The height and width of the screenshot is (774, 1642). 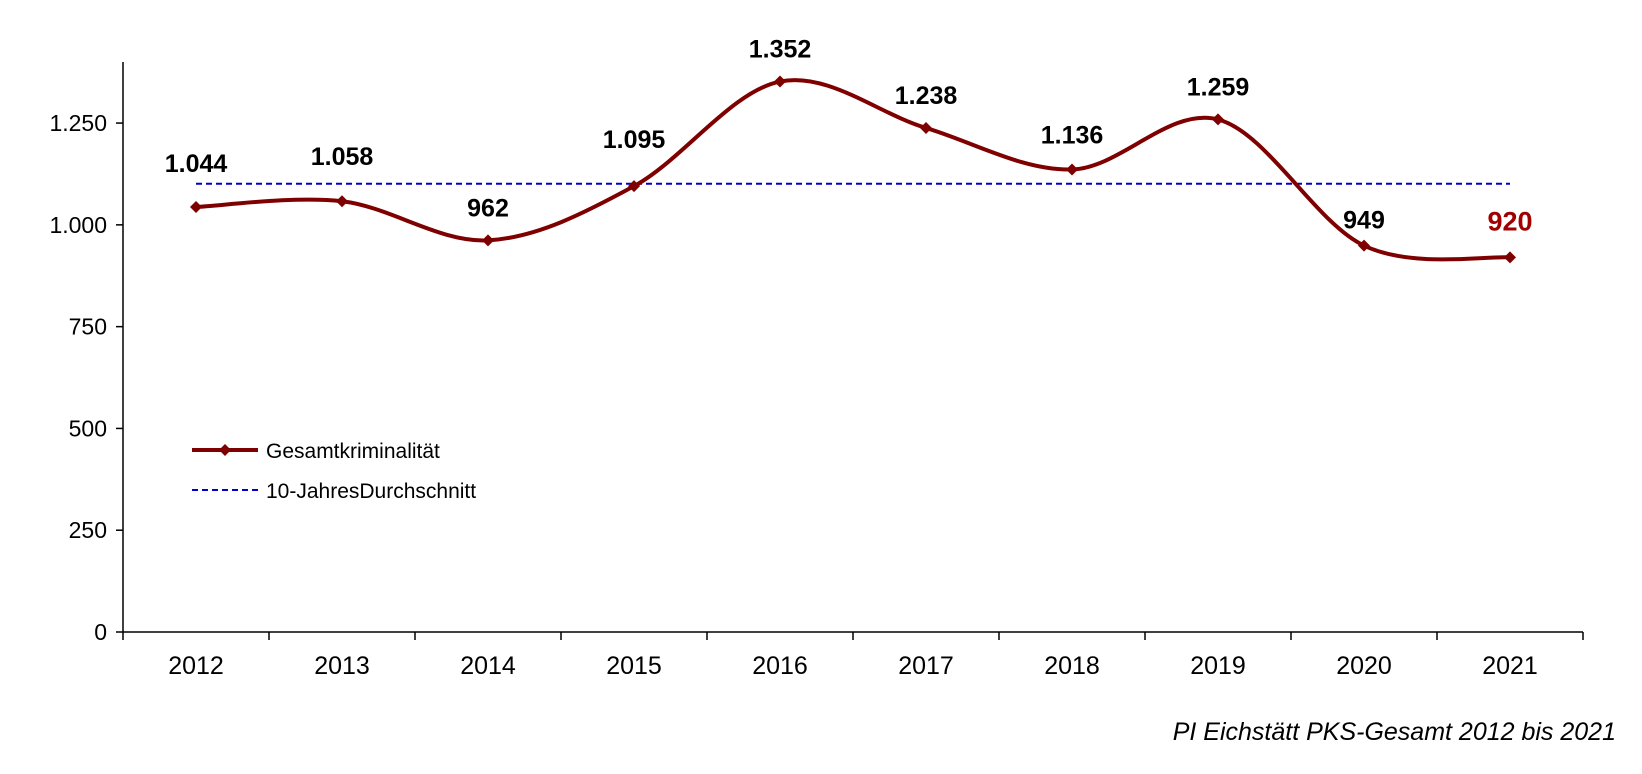 What do you see at coordinates (1510, 666) in the screenshot?
I see `x-tick-label: 2021` at bounding box center [1510, 666].